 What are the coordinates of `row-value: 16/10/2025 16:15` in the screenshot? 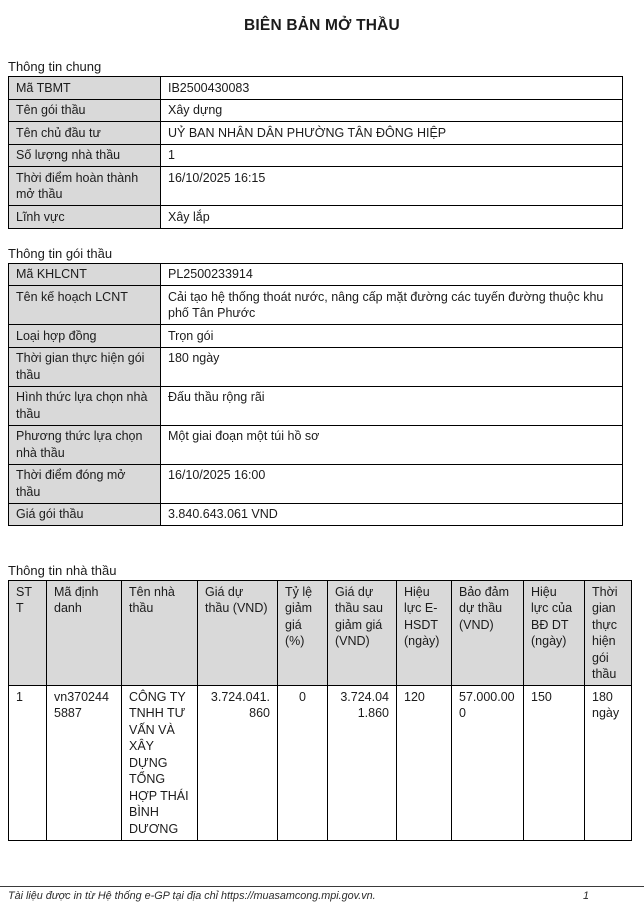 It's located at (391, 186).